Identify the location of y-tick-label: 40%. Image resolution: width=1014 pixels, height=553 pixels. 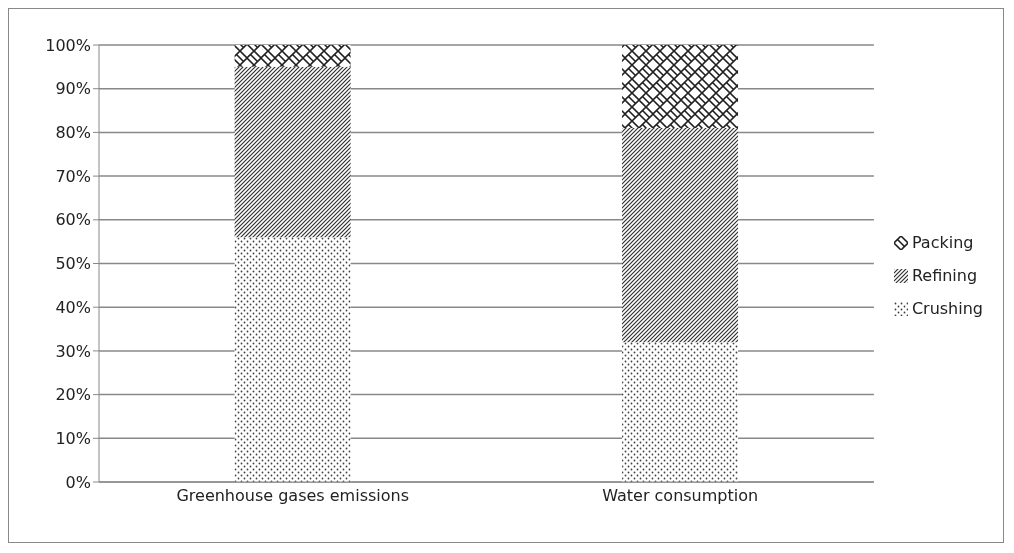
(73, 307).